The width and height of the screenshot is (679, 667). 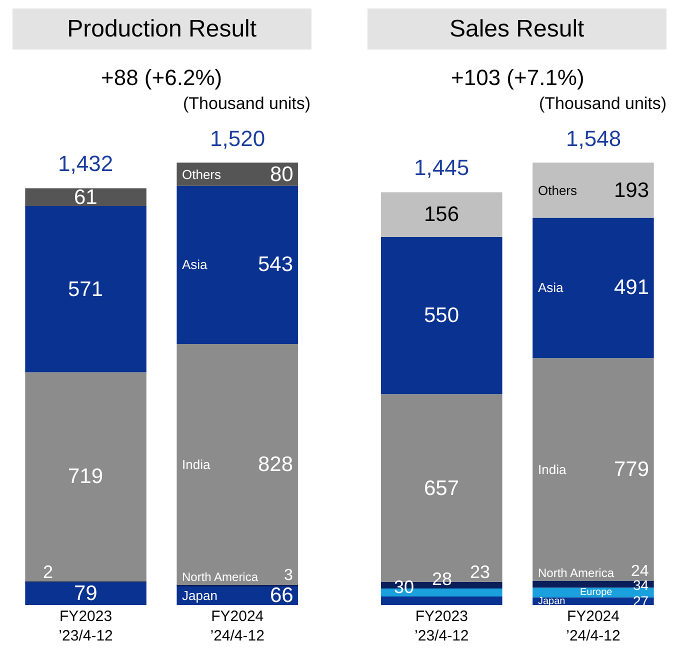 I want to click on data-label: 550, so click(x=442, y=315).